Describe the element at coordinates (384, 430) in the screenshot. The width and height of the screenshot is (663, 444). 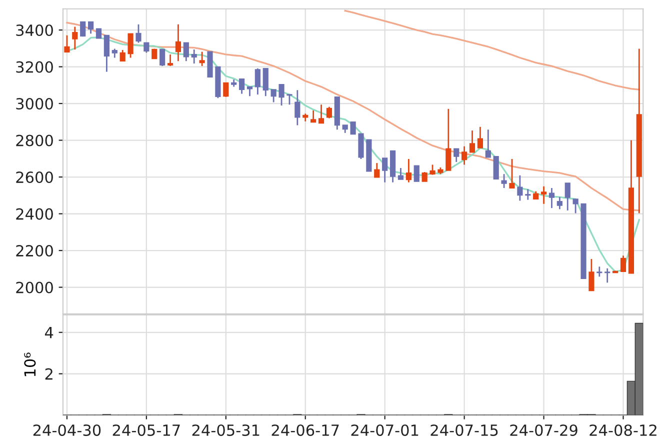
I see `x-tick-label: 24-07-01` at that location.